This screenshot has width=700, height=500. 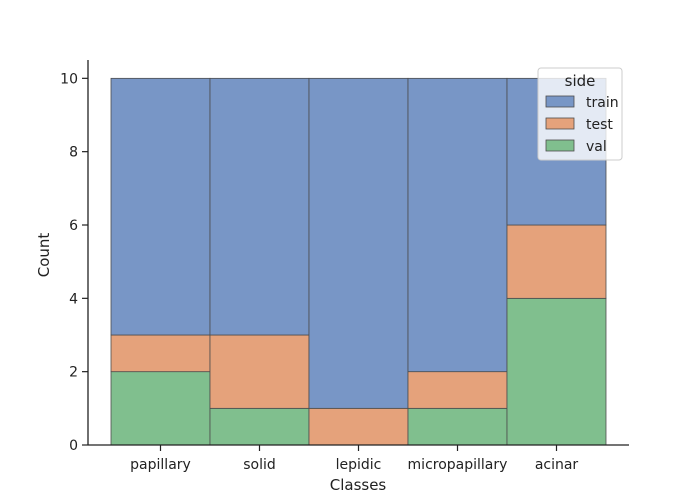 What do you see at coordinates (259, 371) in the screenshot?
I see `bar-solid-test` at bounding box center [259, 371].